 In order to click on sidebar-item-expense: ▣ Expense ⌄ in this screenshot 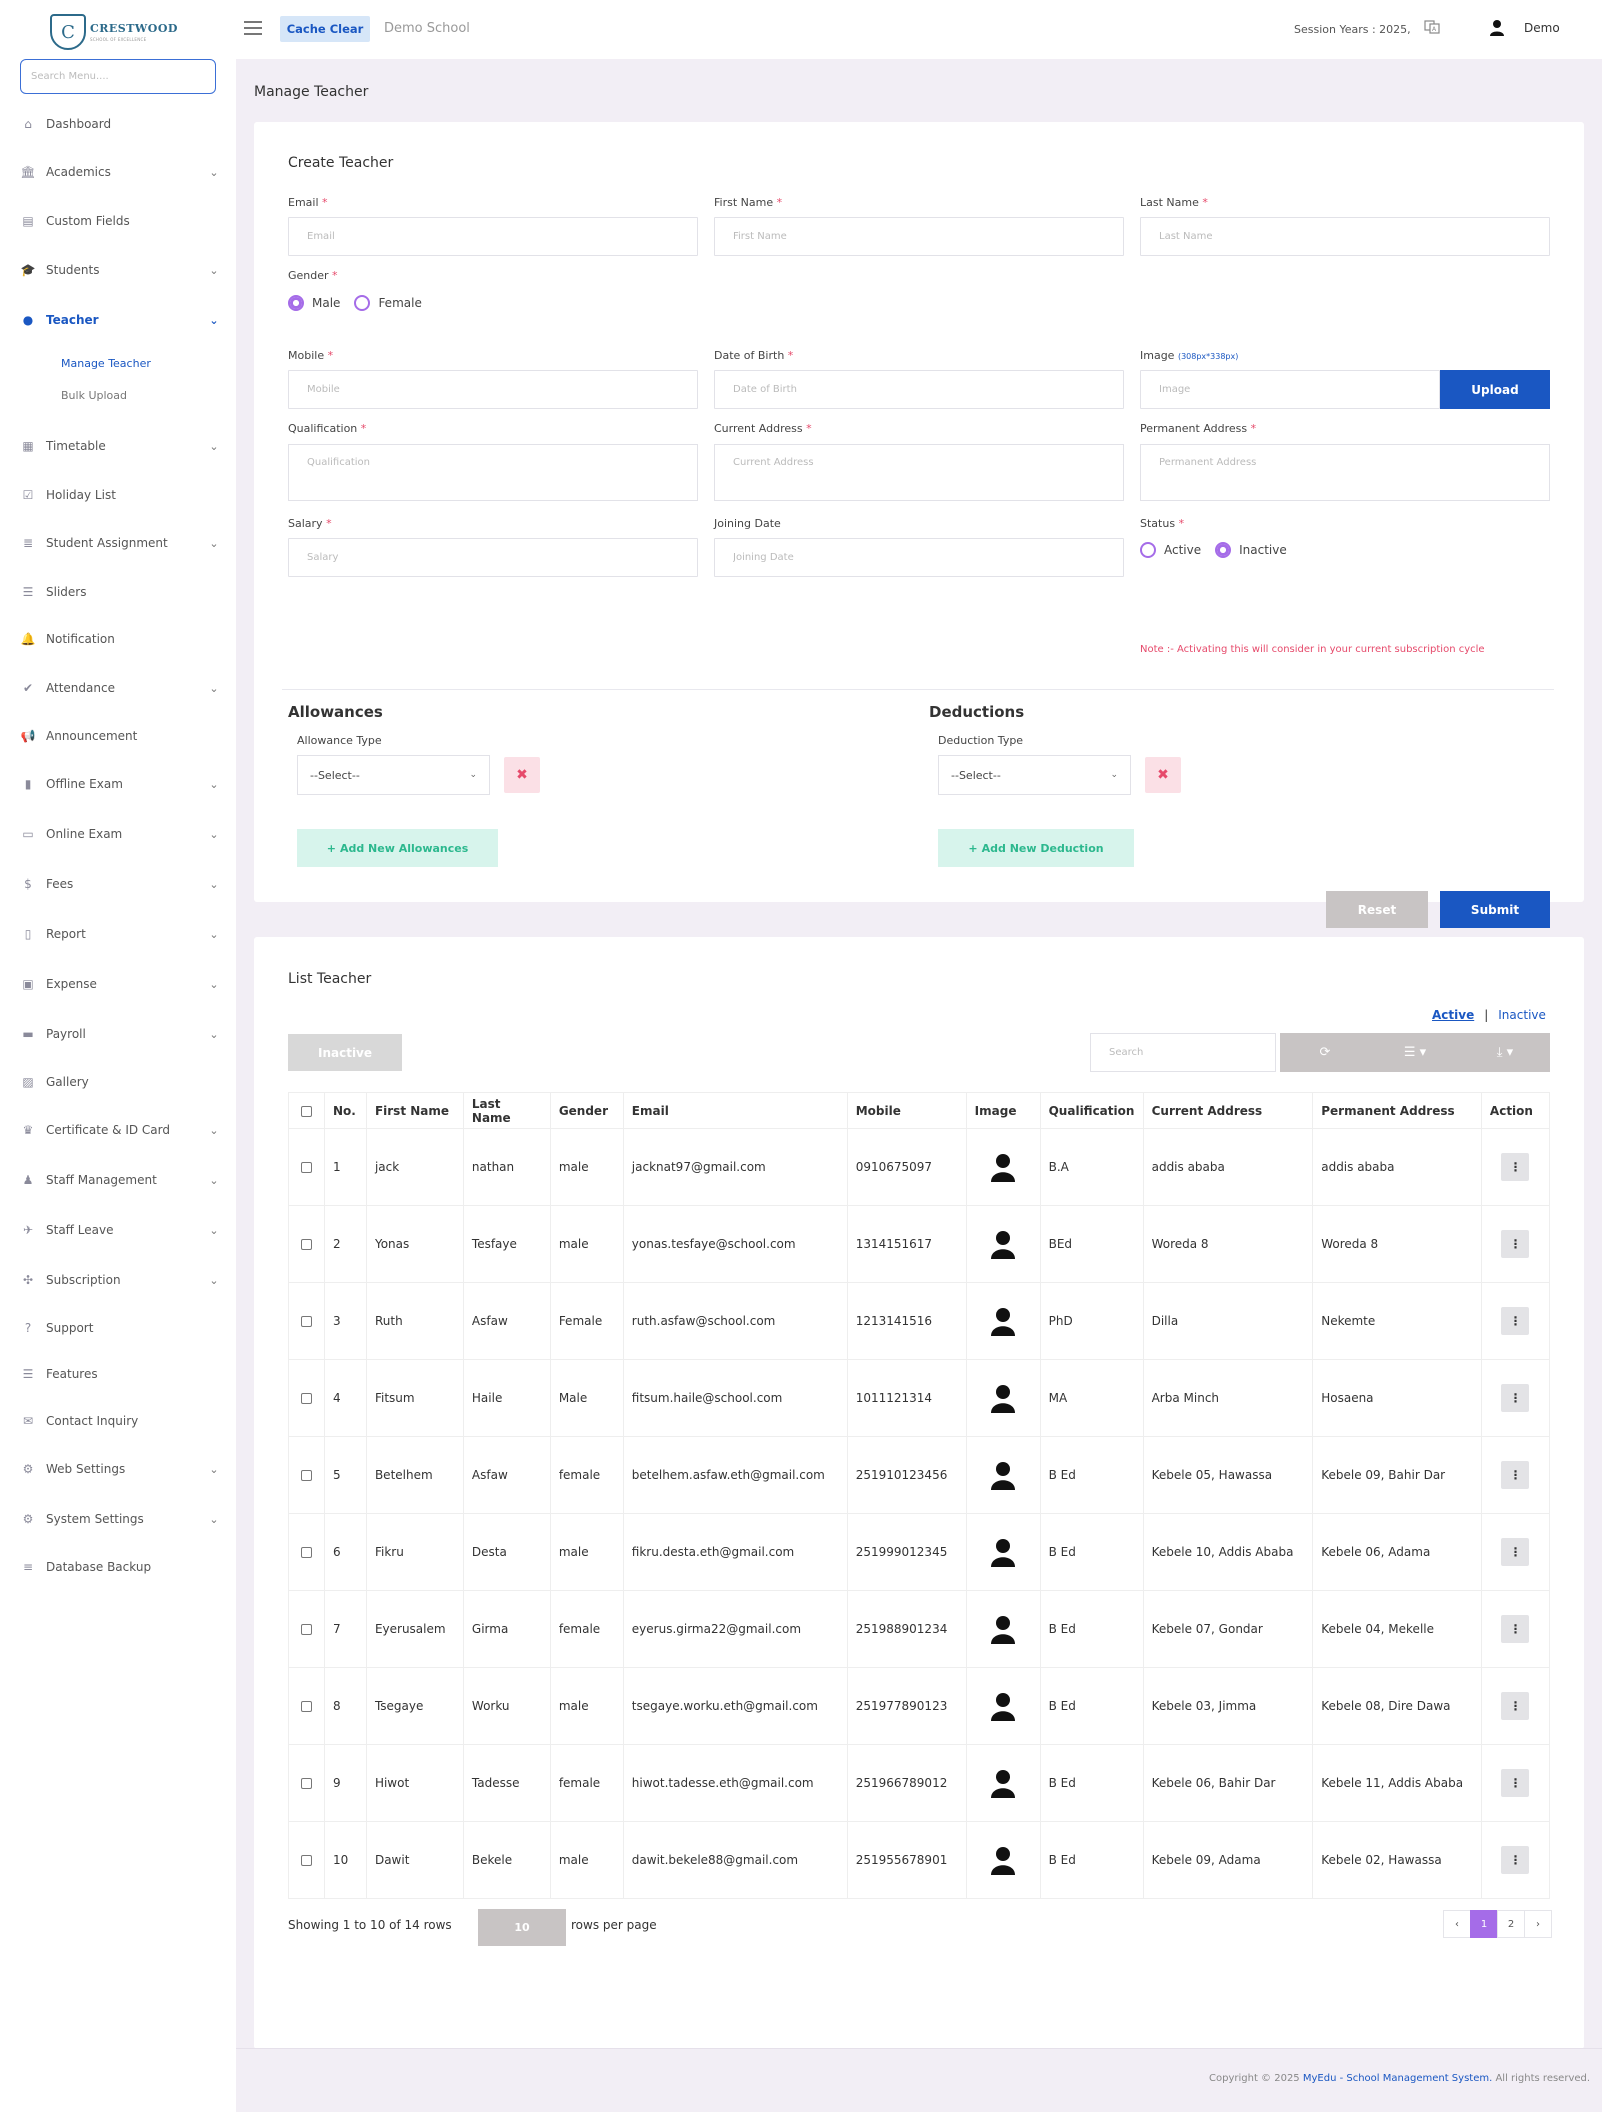, I will do `click(120, 984)`.